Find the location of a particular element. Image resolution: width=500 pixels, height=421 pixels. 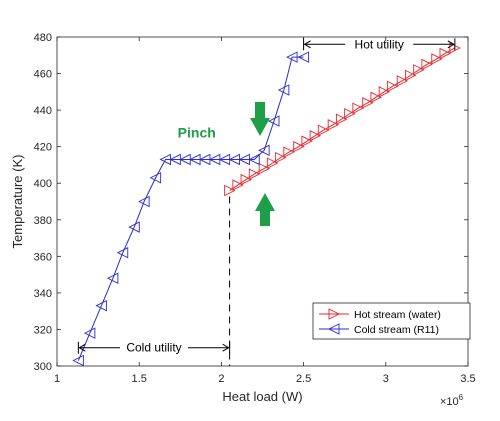

cold-utility-arrow-right-arrowhead is located at coordinates (226, 347).